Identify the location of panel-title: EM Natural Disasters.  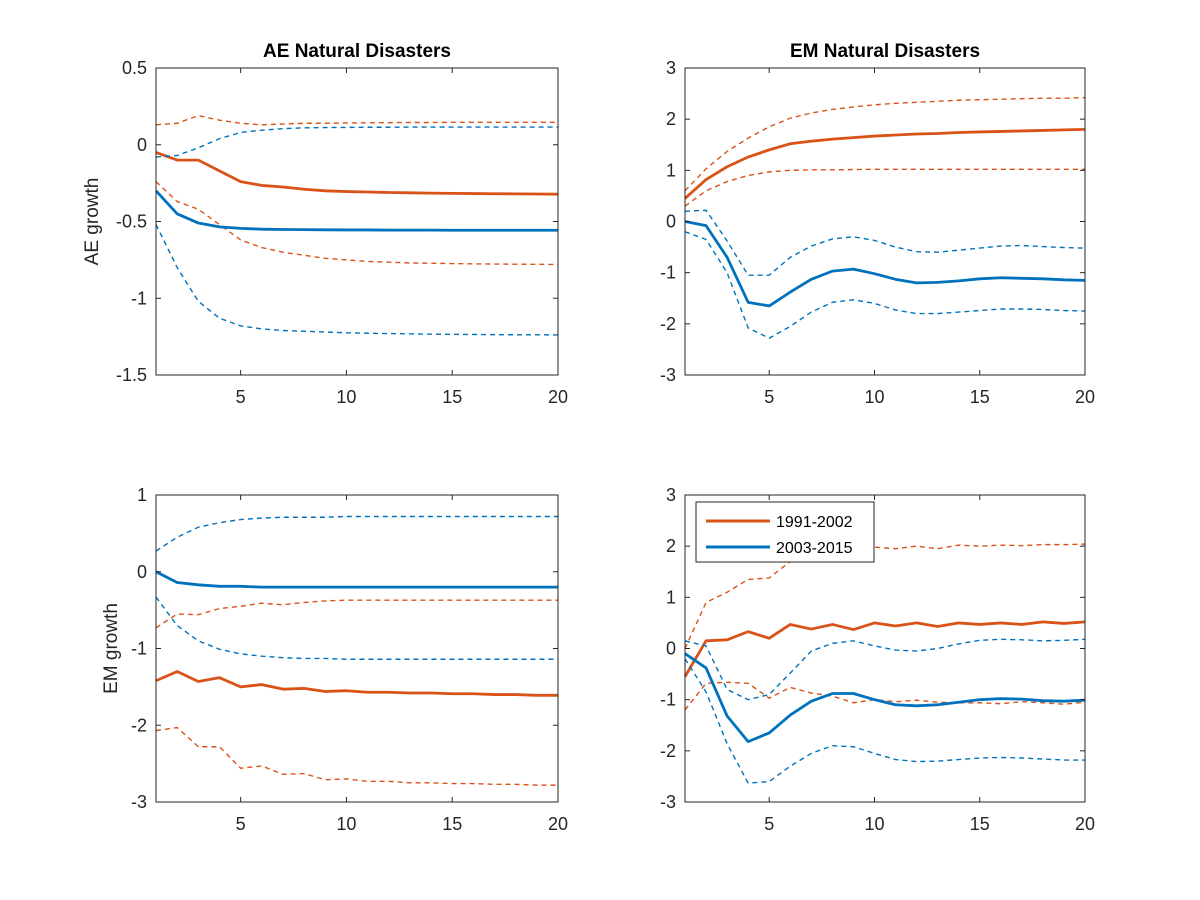
(885, 51).